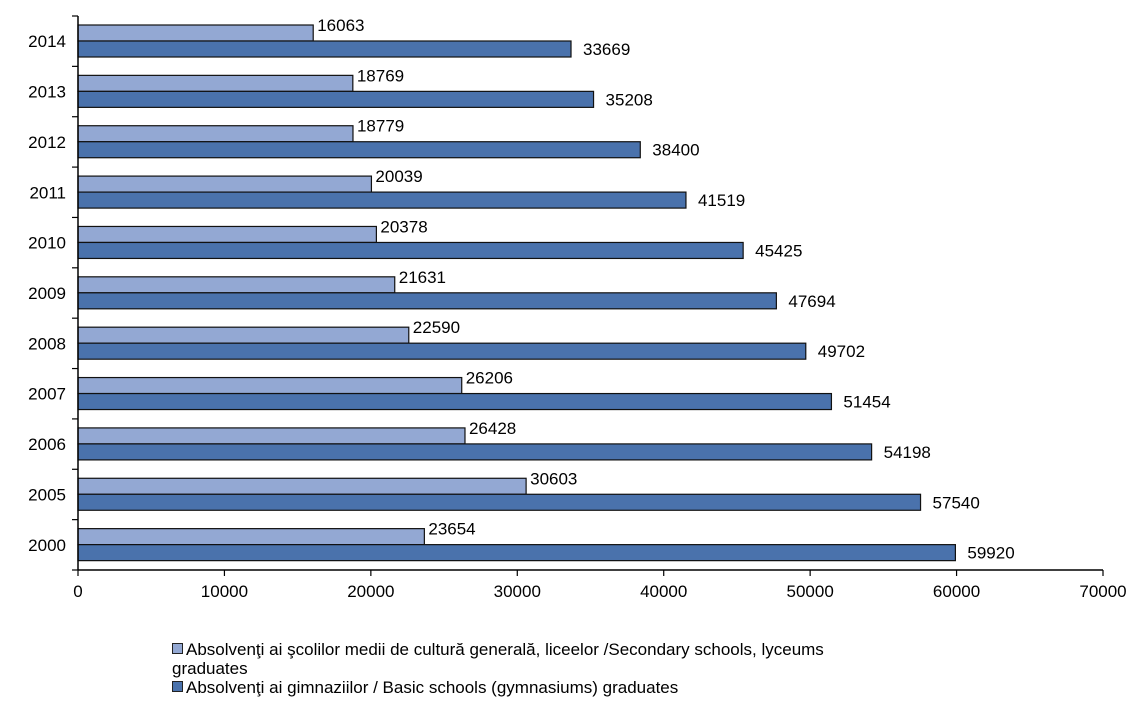 The width and height of the screenshot is (1147, 707). Describe the element at coordinates (77, 591) in the screenshot. I see `x-tick-label-0: 0` at that location.